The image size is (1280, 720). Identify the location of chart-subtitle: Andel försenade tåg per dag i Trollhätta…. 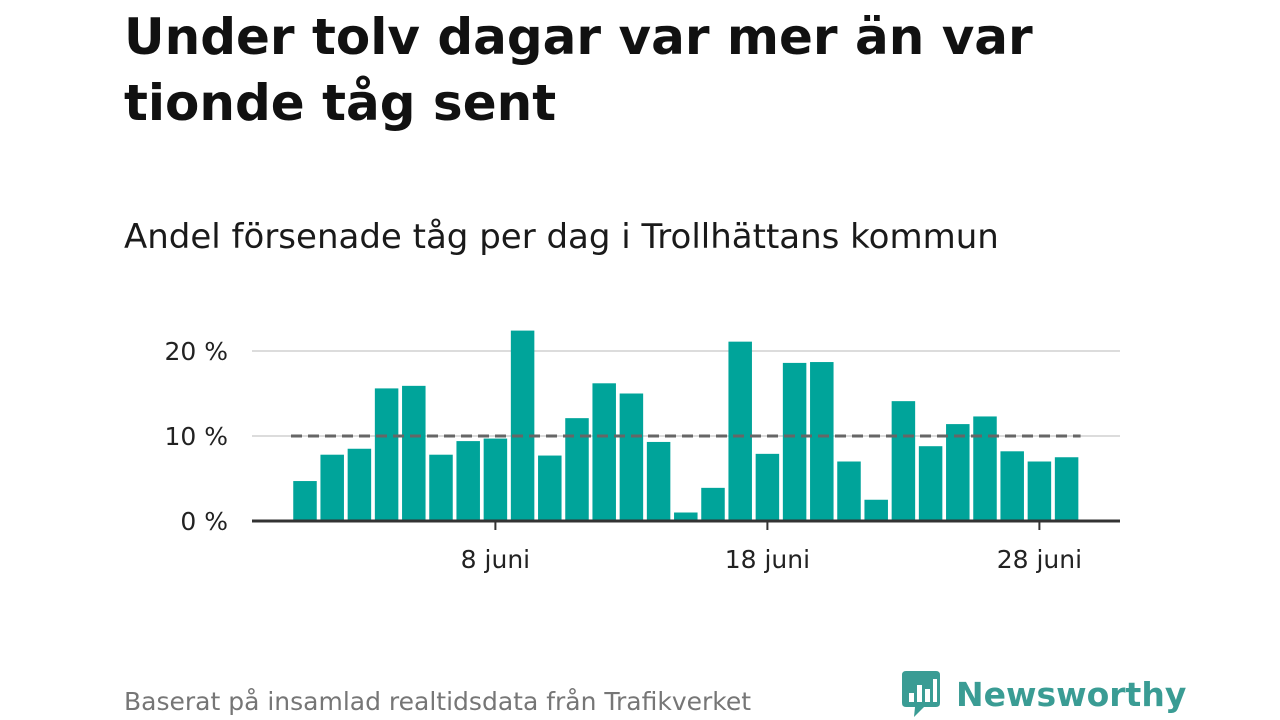
(561, 237).